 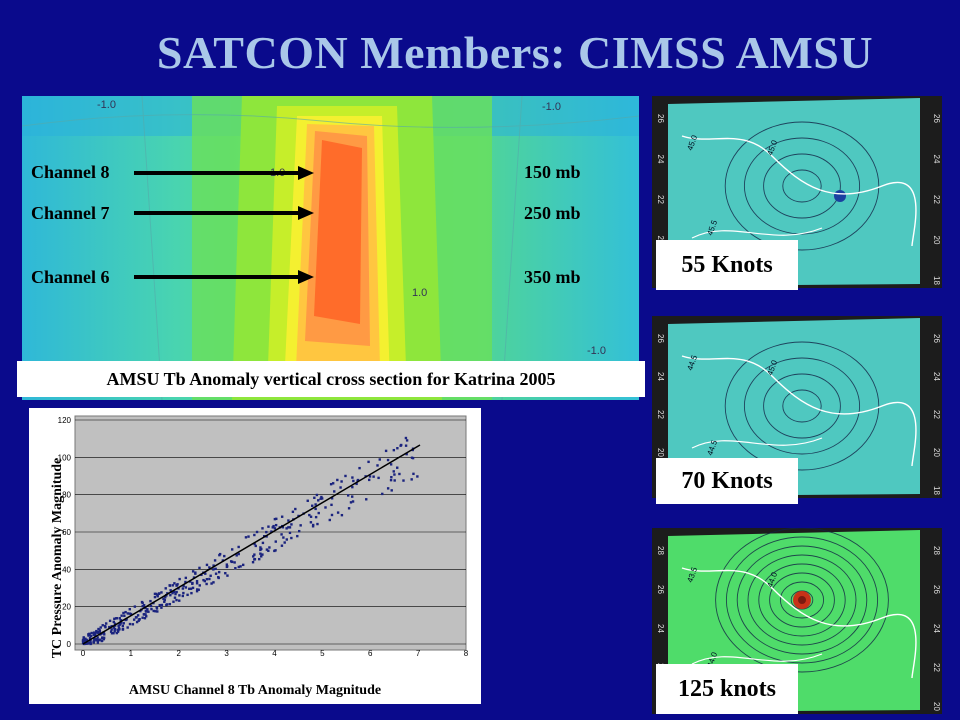 What do you see at coordinates (419, 293) in the screenshot?
I see `contour-label: 1.0` at bounding box center [419, 293].